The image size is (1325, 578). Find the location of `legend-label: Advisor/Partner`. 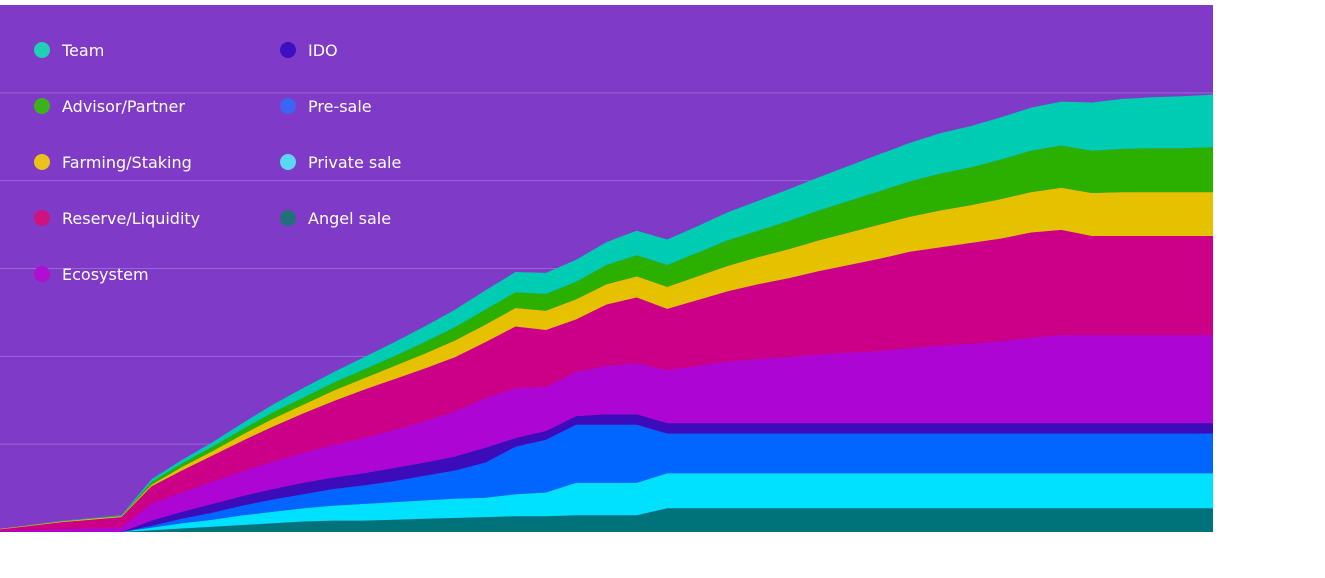

legend-label: Advisor/Partner is located at coordinates (123, 106).